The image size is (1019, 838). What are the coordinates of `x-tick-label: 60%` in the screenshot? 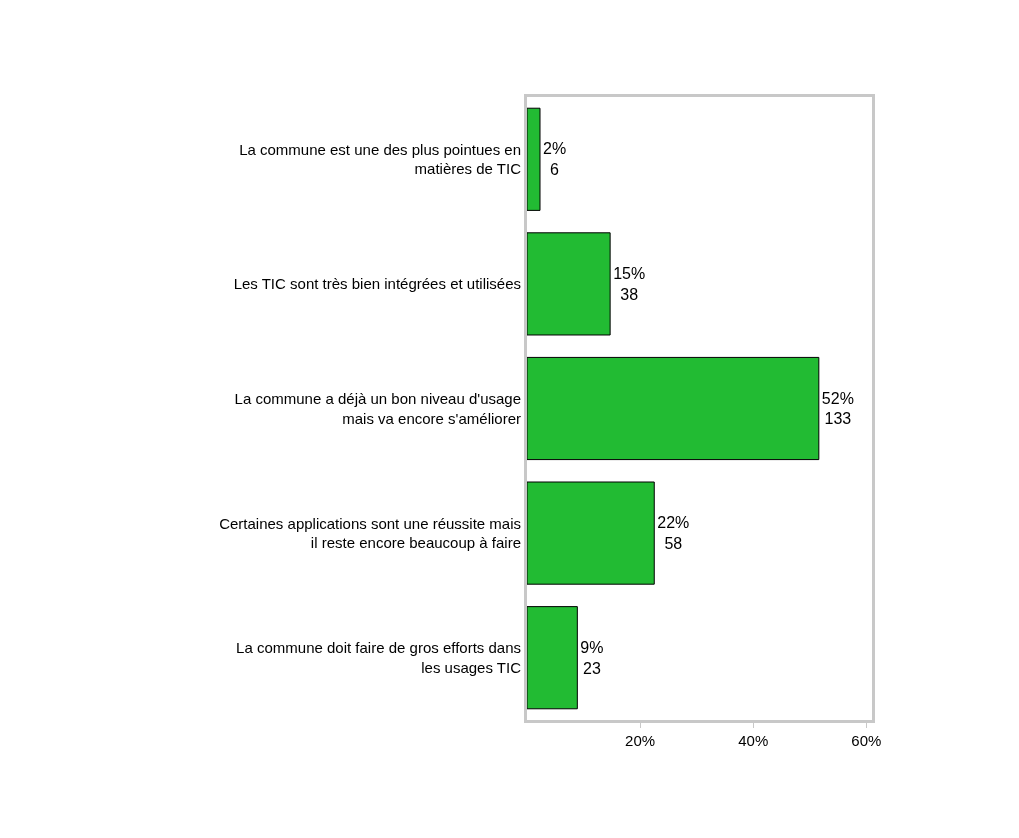 It's located at (866, 740).